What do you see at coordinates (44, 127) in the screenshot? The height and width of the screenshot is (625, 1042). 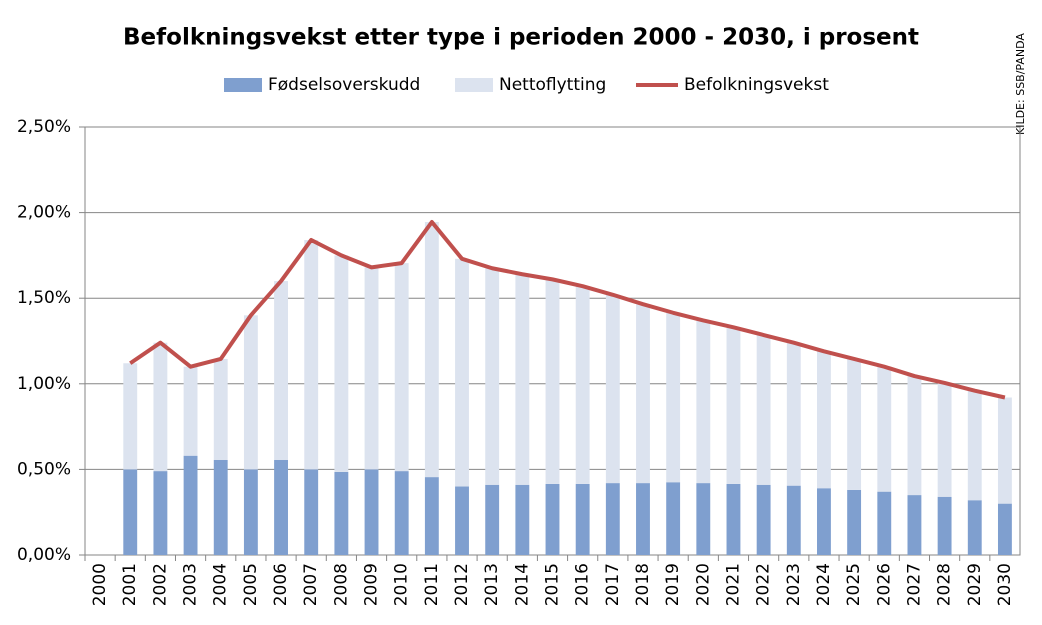 I see `y-tick-label: 2,50%` at bounding box center [44, 127].